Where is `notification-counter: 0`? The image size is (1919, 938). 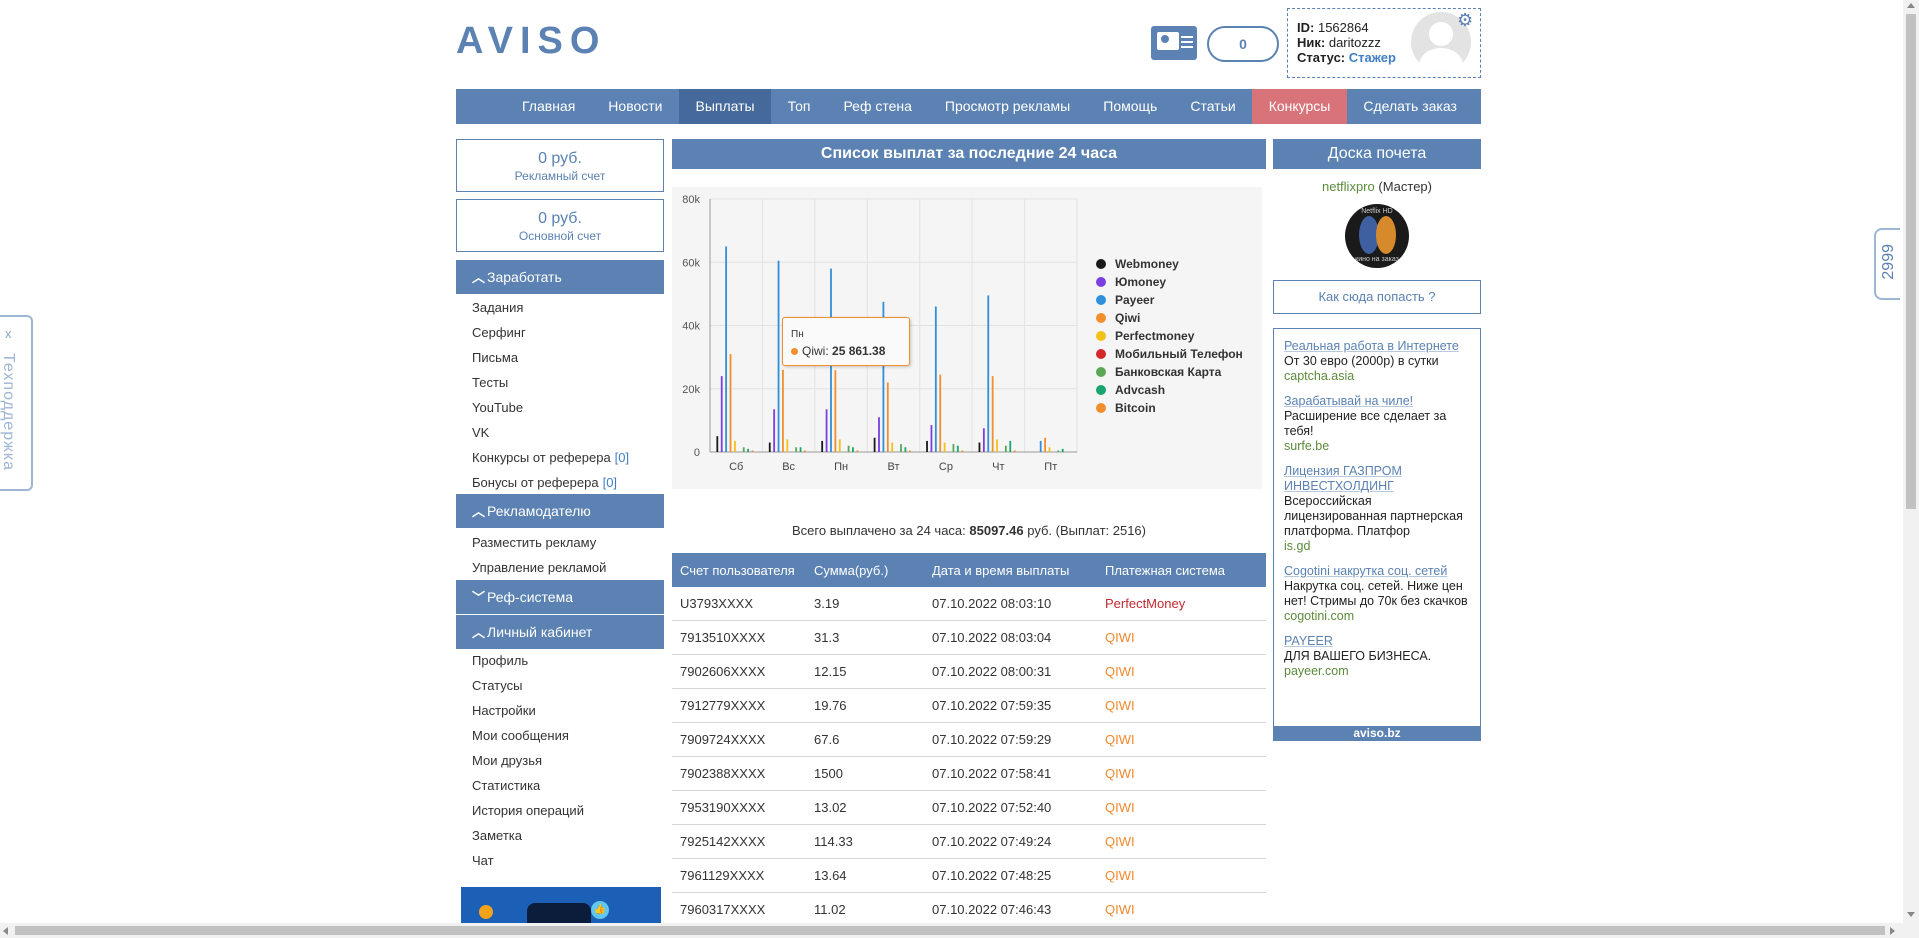 notification-counter: 0 is located at coordinates (1243, 44).